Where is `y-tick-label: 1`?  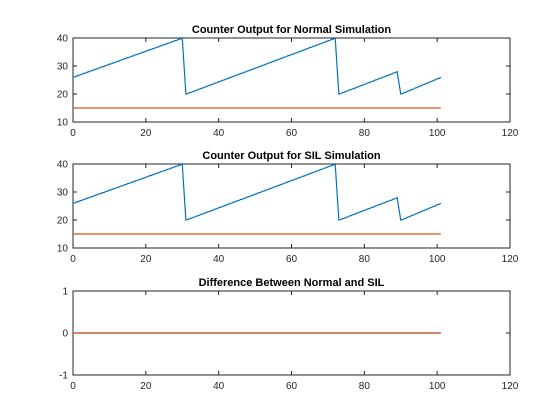
y-tick-label: 1 is located at coordinates (65, 292).